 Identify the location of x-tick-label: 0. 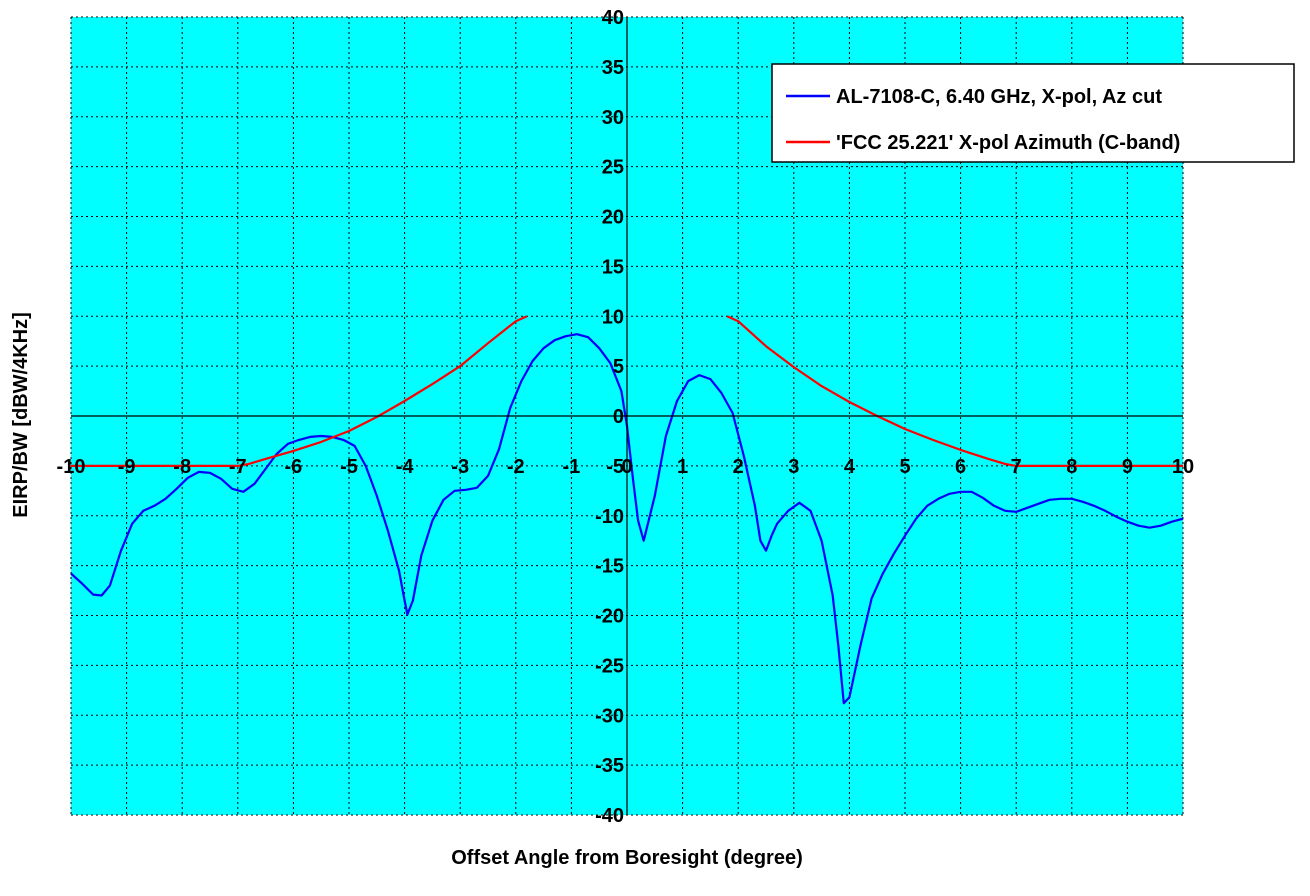
(626, 467).